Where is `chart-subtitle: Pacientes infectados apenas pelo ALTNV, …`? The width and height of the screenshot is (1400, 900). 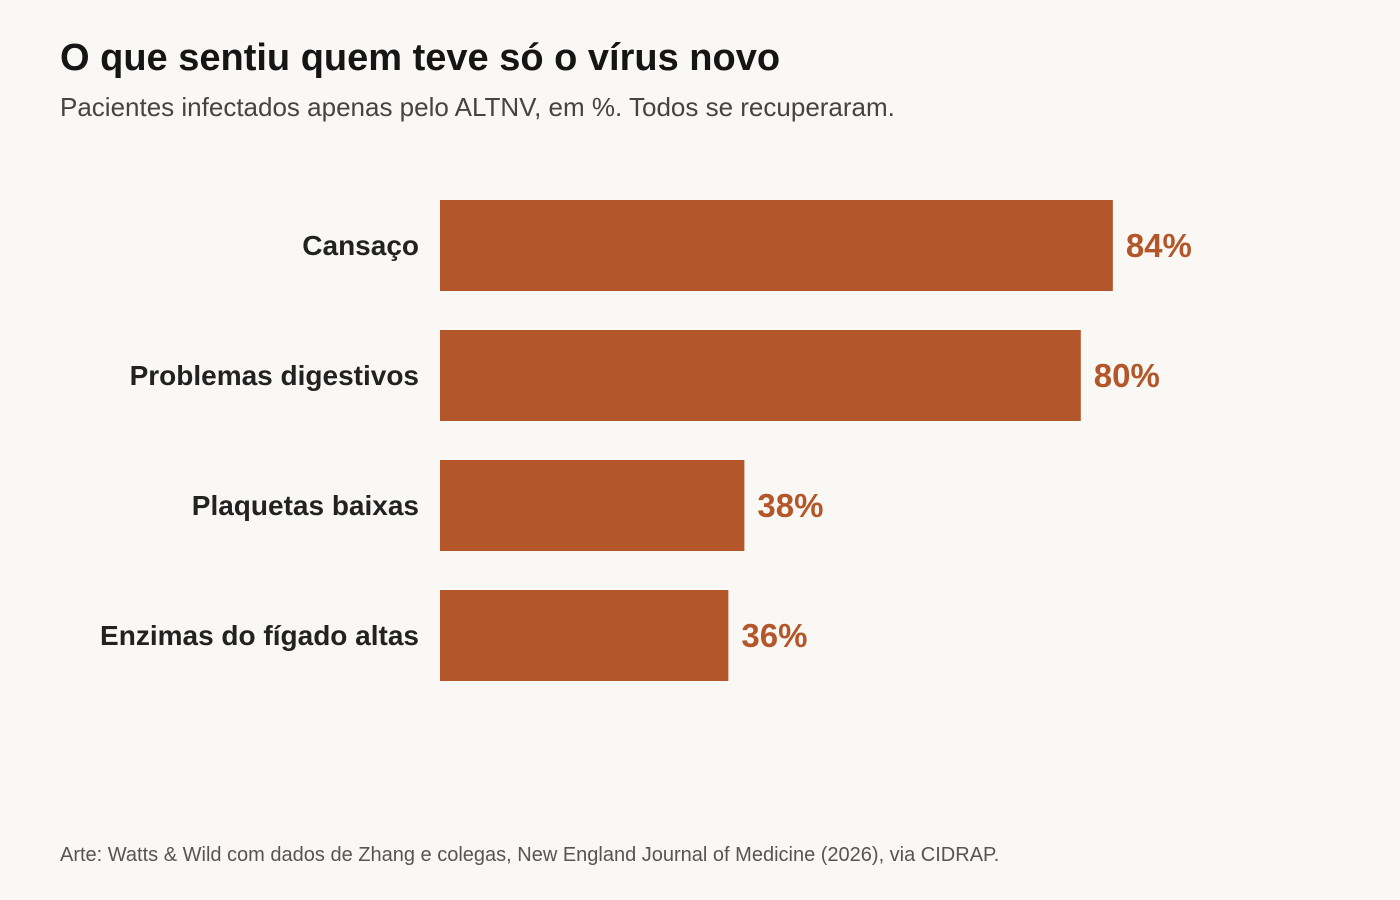 chart-subtitle: Pacientes infectados apenas pelo ALTNV, … is located at coordinates (477, 107).